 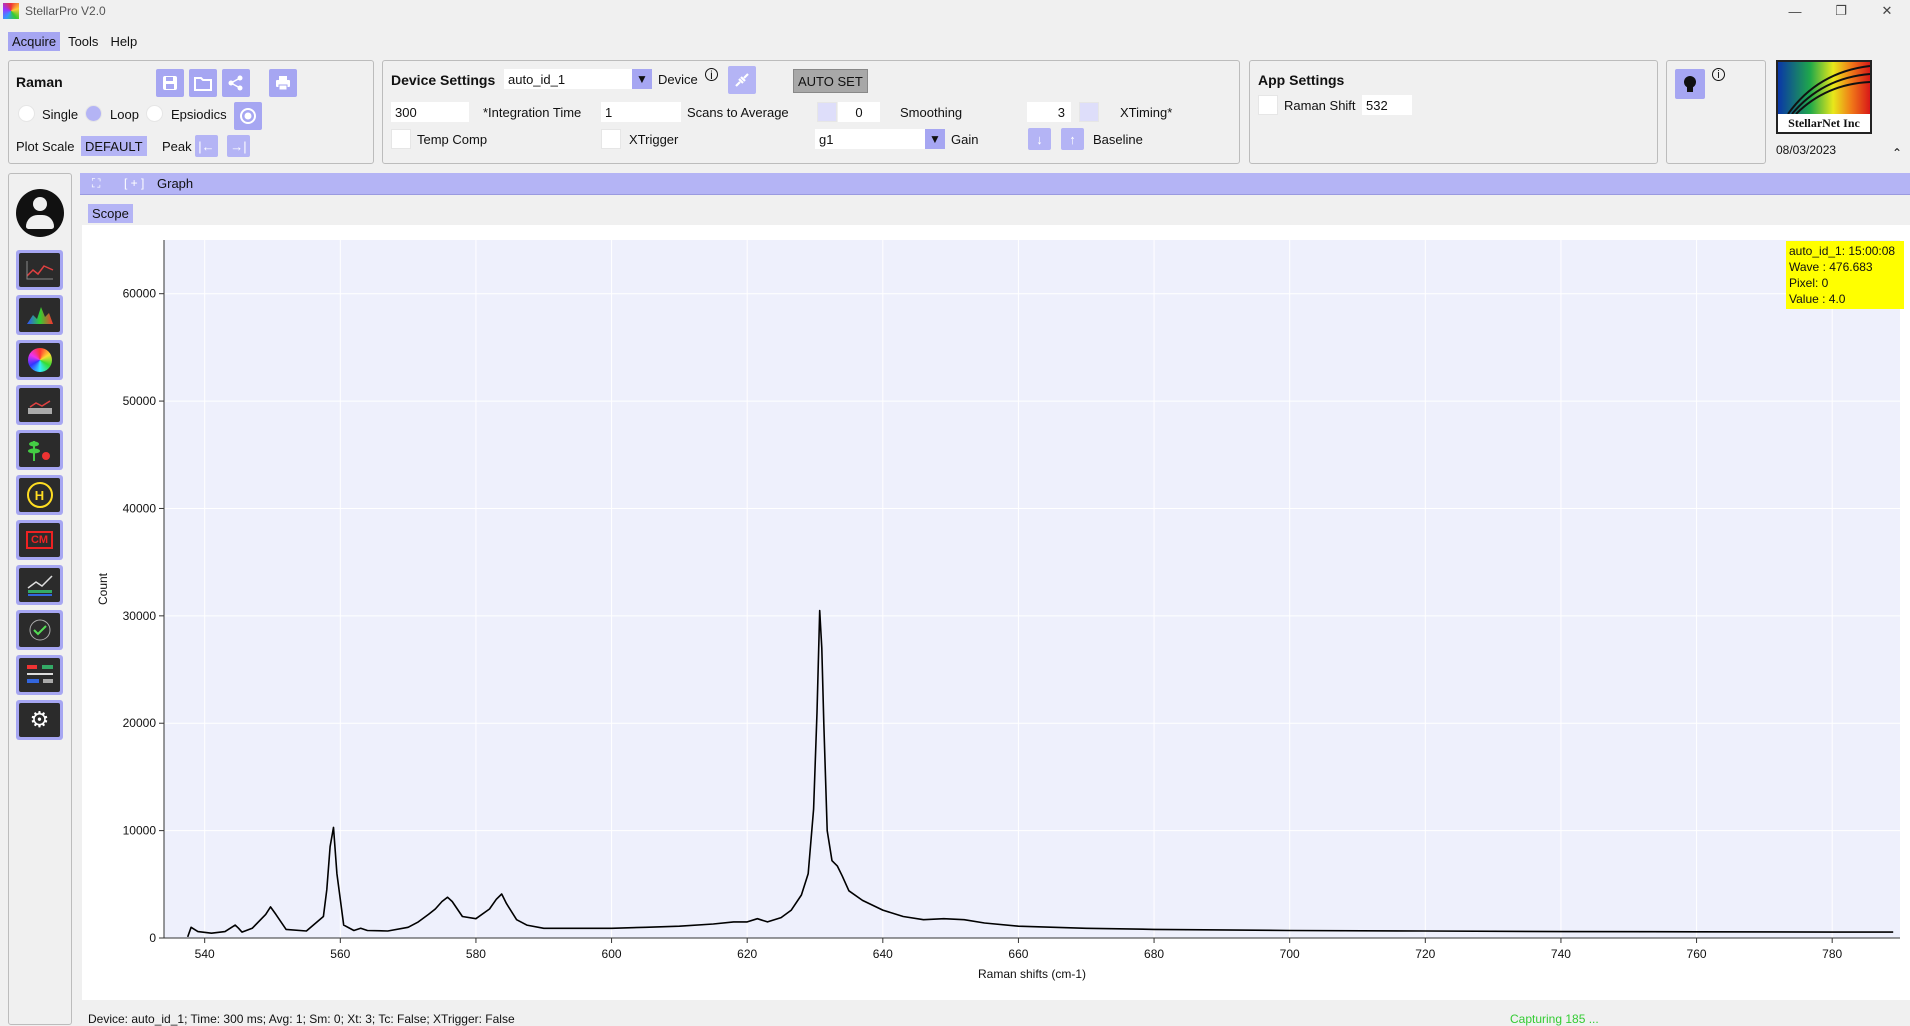 I want to click on sidebar-item-spectrum, so click(x=39, y=315).